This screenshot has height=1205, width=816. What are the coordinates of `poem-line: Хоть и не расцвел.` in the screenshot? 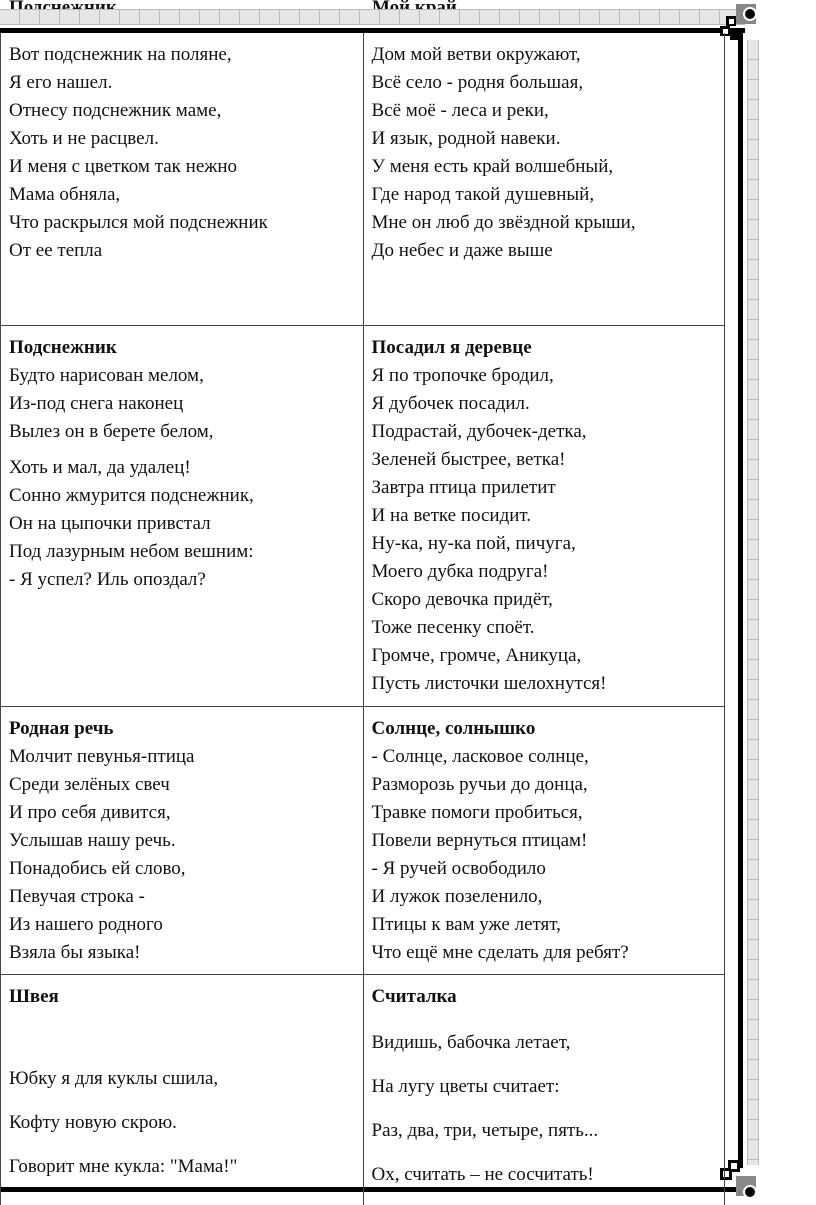 It's located at (84, 138).